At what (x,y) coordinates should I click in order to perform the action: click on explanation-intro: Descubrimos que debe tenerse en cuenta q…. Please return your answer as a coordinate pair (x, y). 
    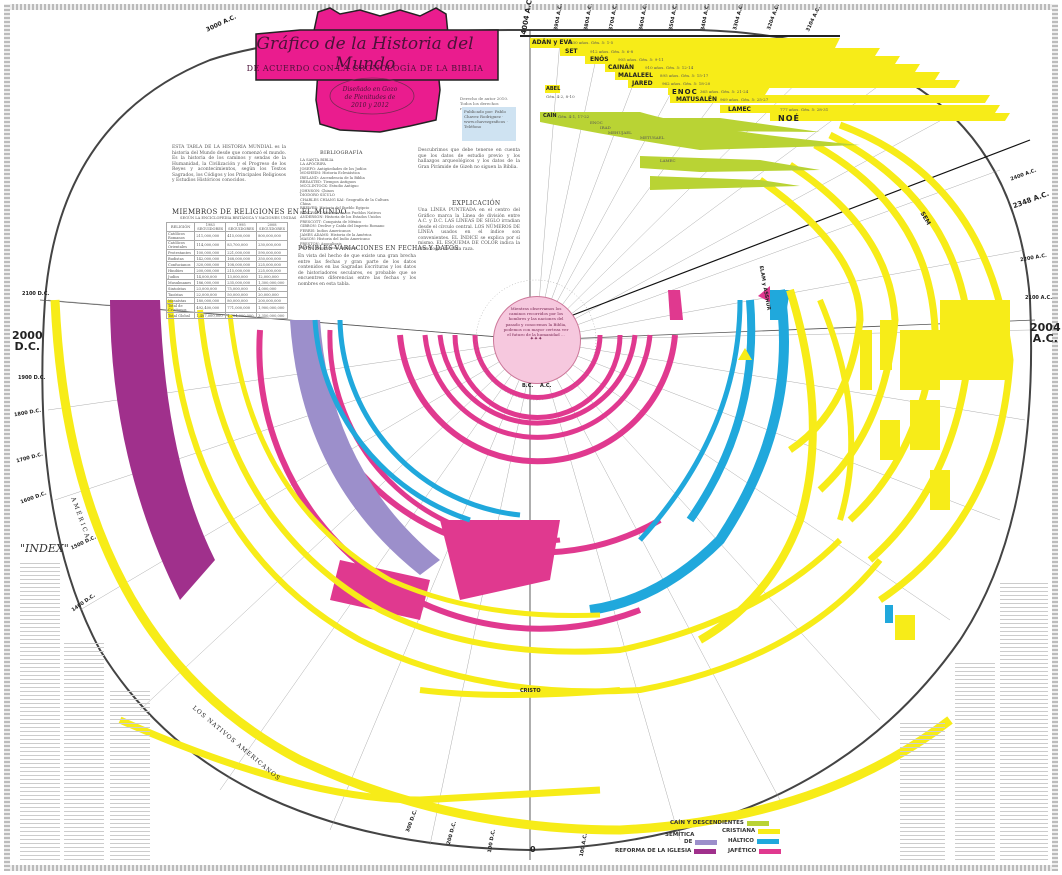
    Looking at the image, I should click on (469, 159).